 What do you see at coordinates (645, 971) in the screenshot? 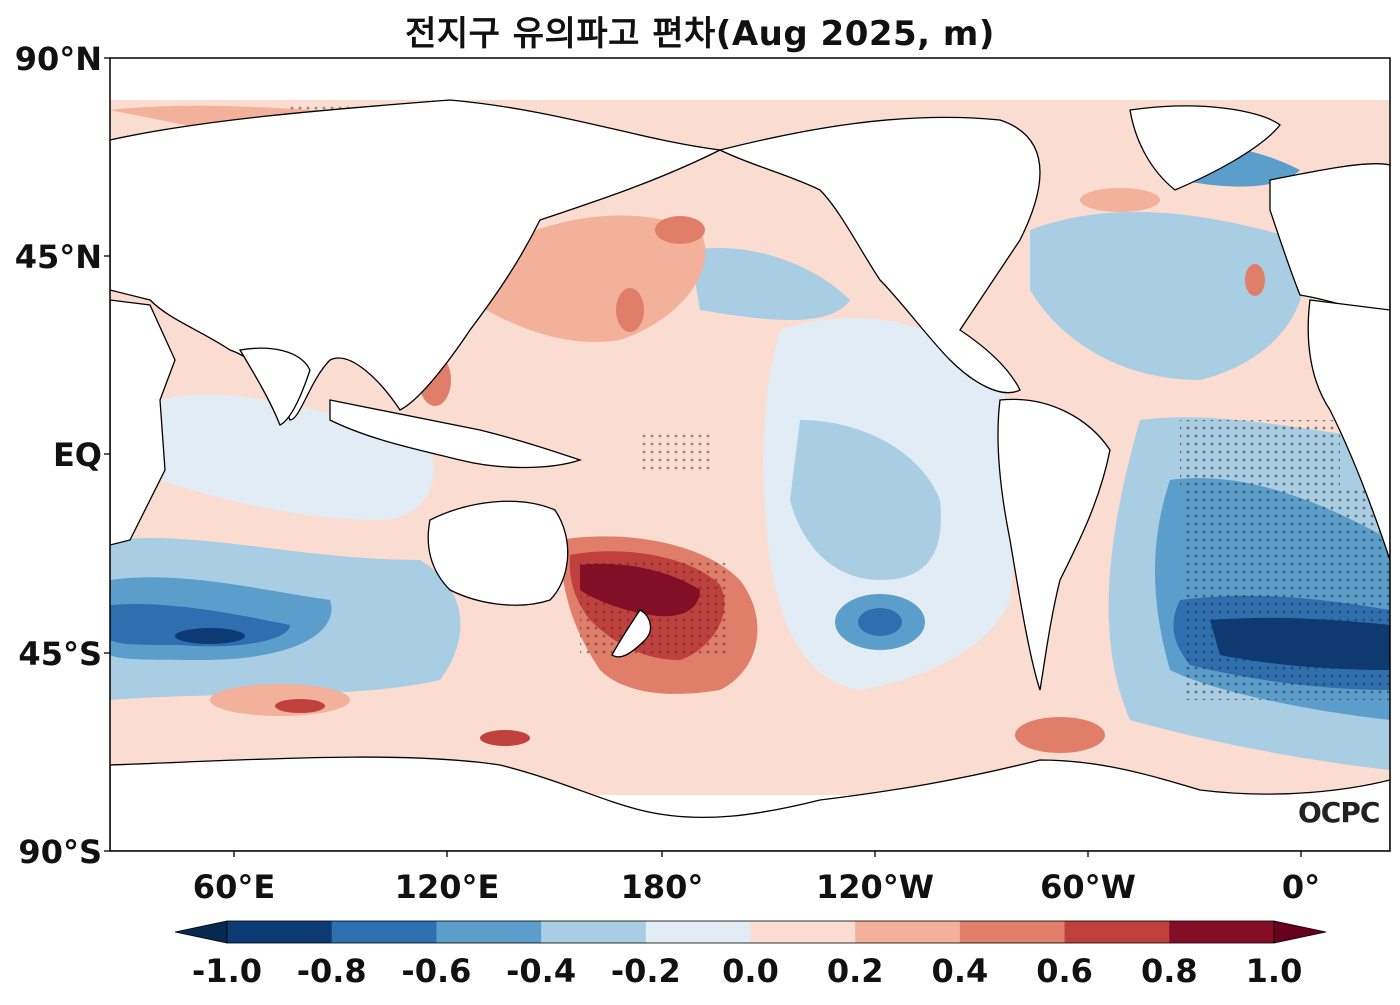
I see `colorbar-tick-label: -0.2` at bounding box center [645, 971].